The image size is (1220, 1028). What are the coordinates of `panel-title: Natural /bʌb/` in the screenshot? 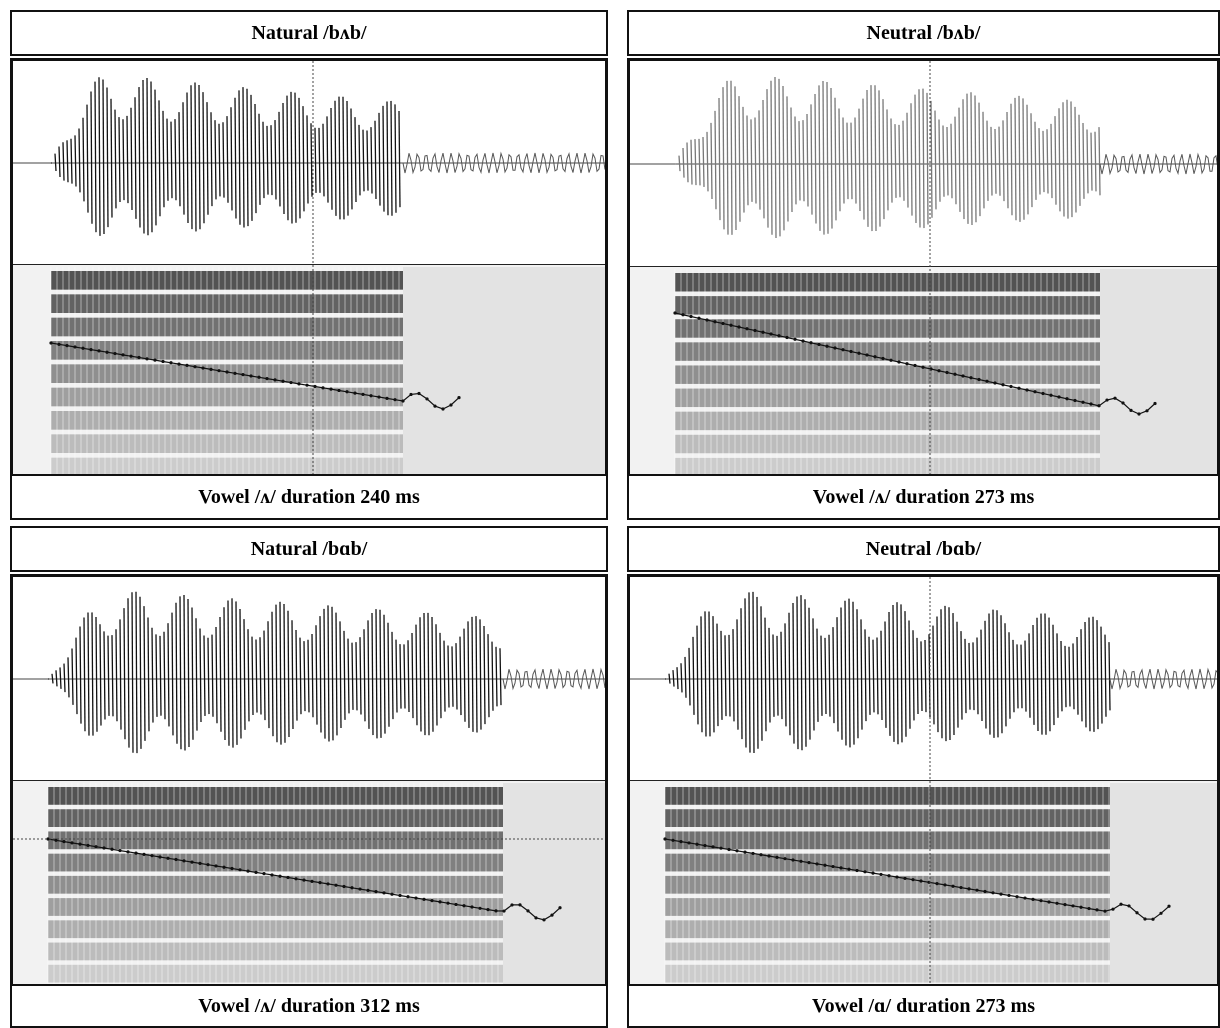 It's located at (309, 33).